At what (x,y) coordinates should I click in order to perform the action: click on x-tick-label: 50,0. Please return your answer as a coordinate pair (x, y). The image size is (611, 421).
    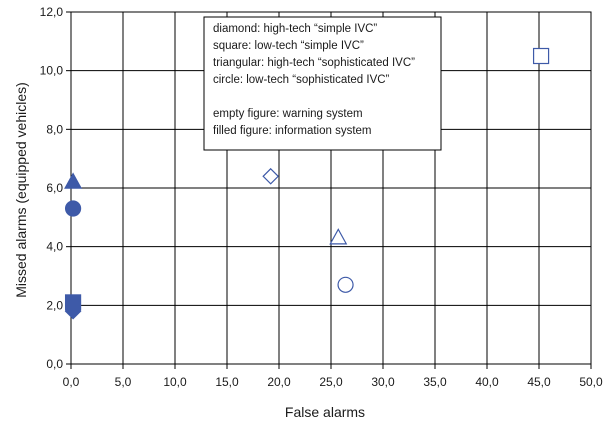
    Looking at the image, I should click on (591, 382).